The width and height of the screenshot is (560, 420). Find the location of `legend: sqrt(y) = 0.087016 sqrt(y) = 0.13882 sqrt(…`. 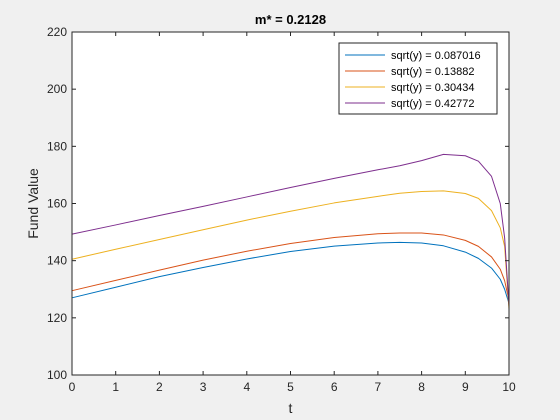

legend: sqrt(y) = 0.087016 sqrt(y) = 0.13882 sqrt(… is located at coordinates (418, 78).